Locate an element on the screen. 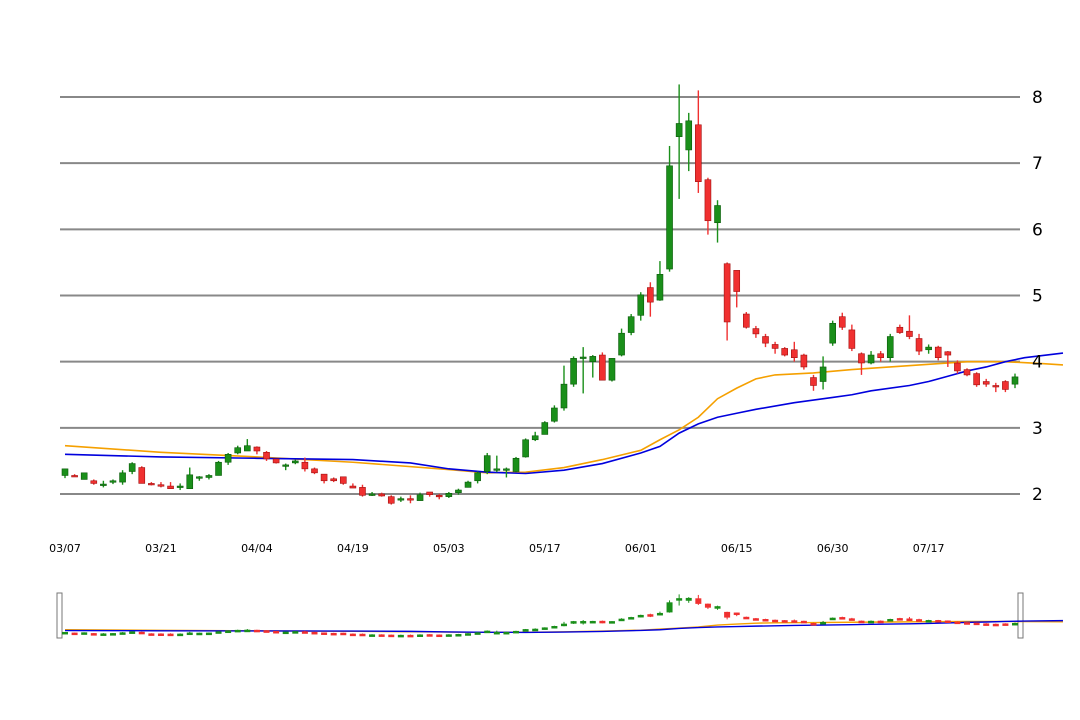  x-tick-label: 03/07 is located at coordinates (65, 548).